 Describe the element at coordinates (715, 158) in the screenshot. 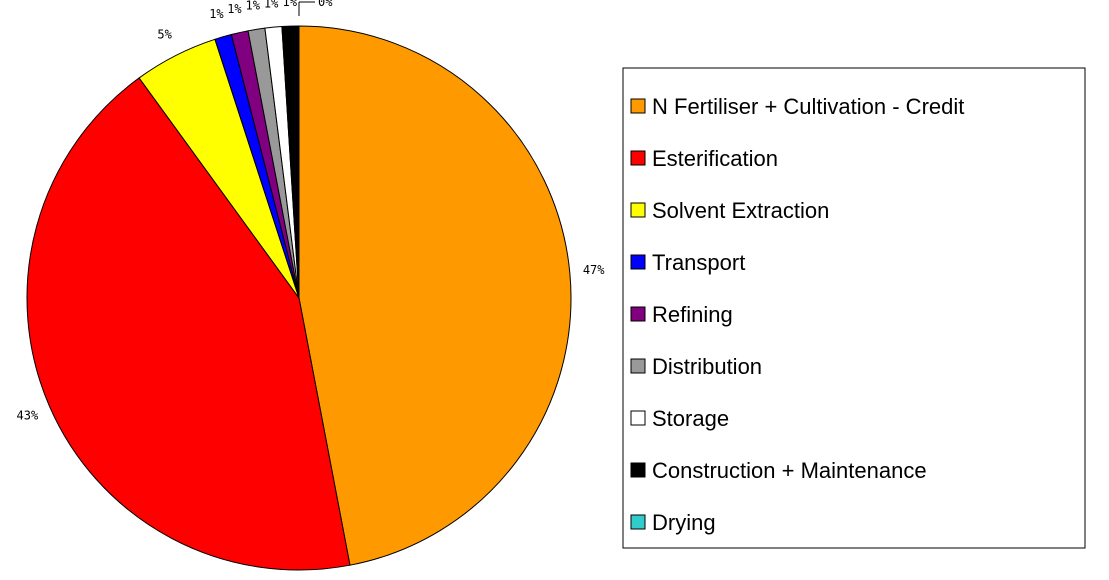

I see `legend-label: Esterification` at that location.